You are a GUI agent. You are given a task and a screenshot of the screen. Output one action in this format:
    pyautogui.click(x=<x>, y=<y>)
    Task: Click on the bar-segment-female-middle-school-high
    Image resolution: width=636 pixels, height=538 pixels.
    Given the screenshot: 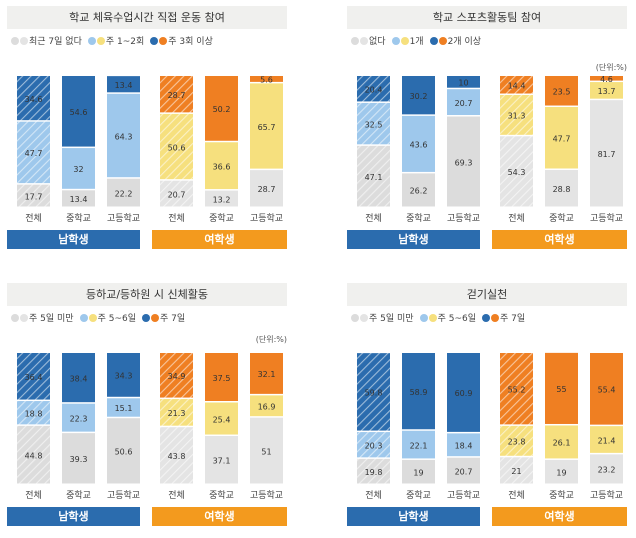 What is the action you would take?
    pyautogui.click(x=221, y=108)
    